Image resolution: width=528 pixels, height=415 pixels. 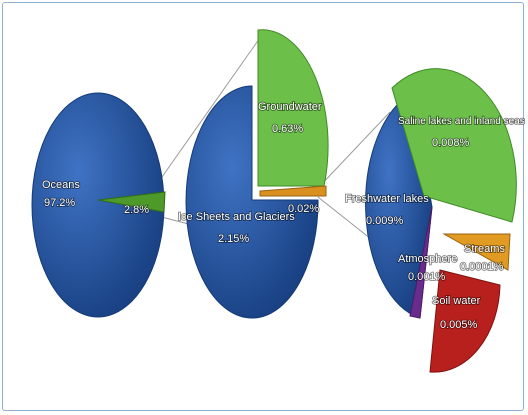 I want to click on pie2-slice-ice-sheets-and-glaciers, so click(x=252, y=202).